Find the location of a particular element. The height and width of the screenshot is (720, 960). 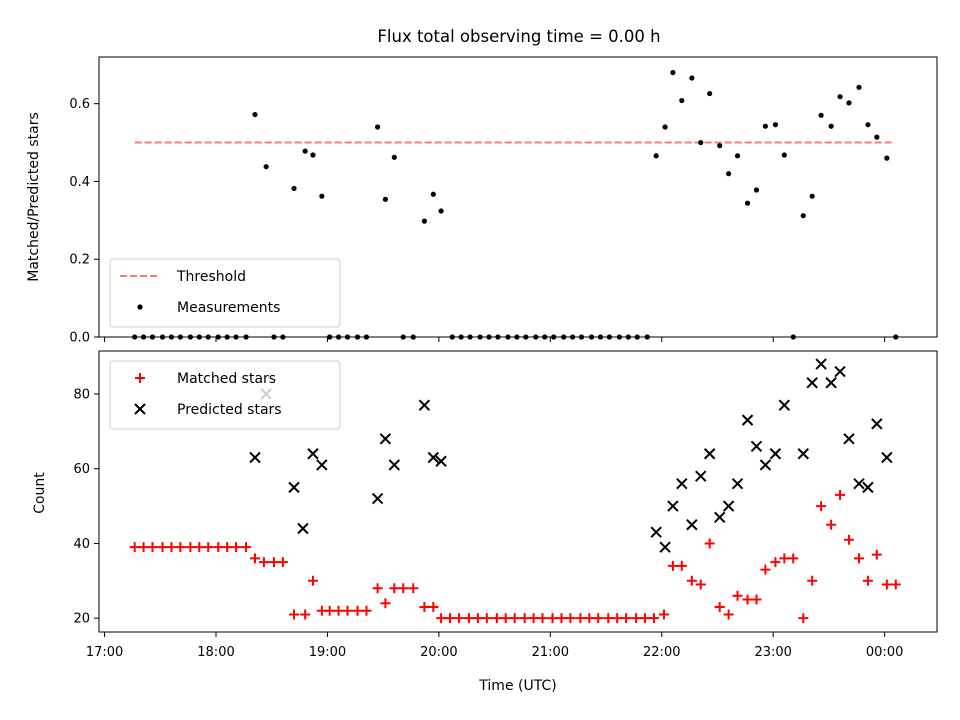

count-y-tick-label: 80 is located at coordinates (81, 394).